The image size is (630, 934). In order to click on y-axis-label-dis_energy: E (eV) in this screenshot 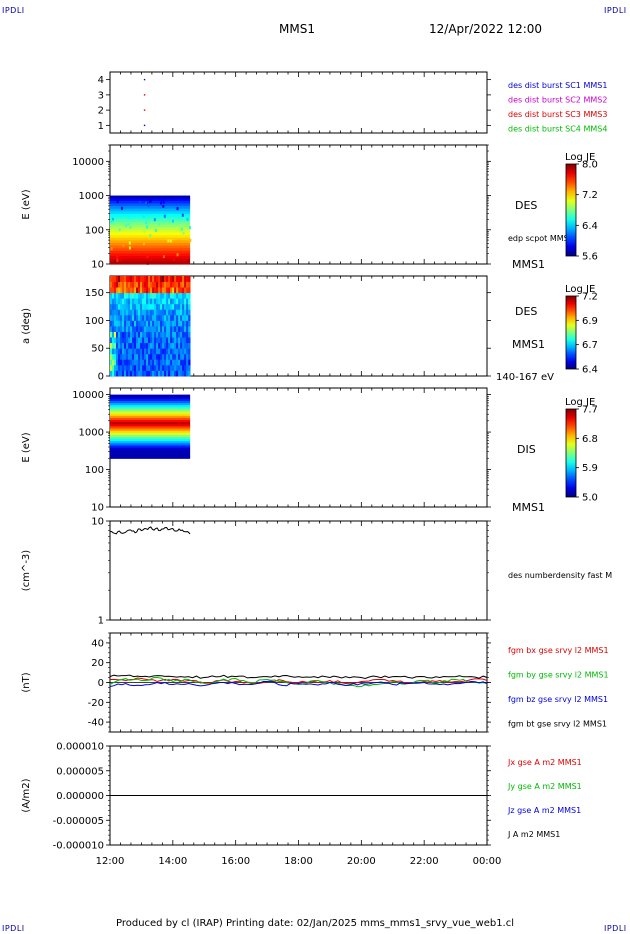, I will do `click(26, 447)`.